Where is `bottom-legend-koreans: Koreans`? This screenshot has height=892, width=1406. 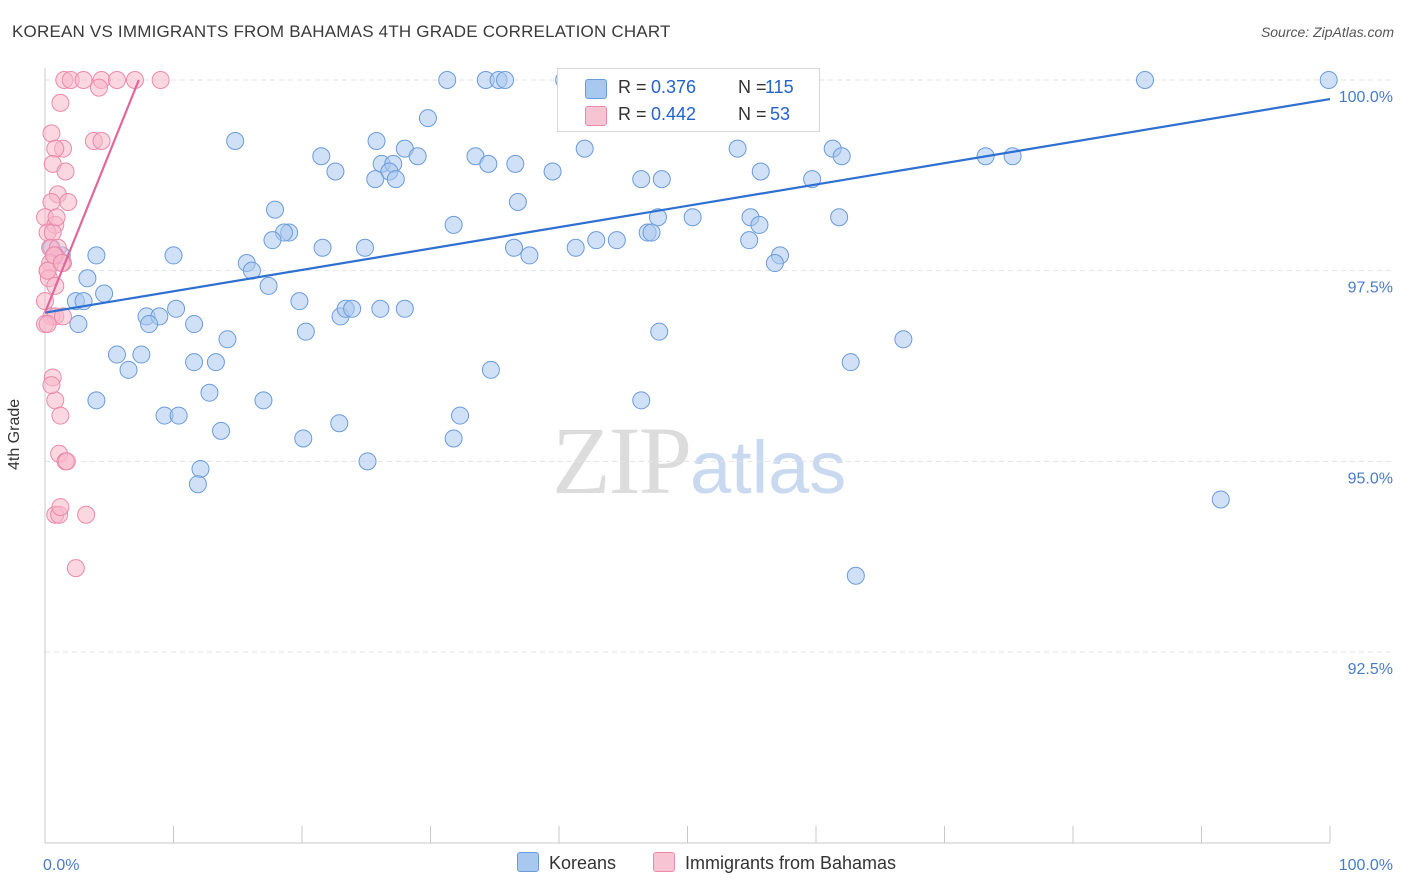
bottom-legend-koreans: Koreans is located at coordinates (566, 863).